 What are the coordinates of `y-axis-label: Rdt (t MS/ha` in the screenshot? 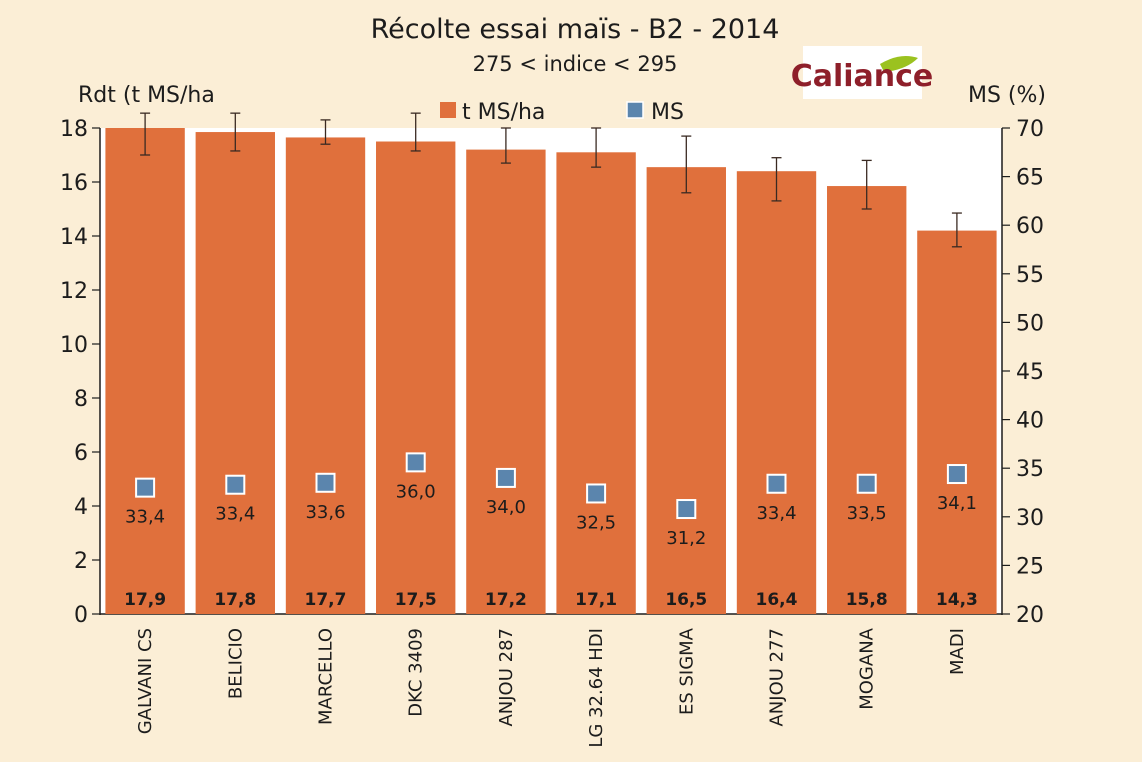 It's located at (146, 95).